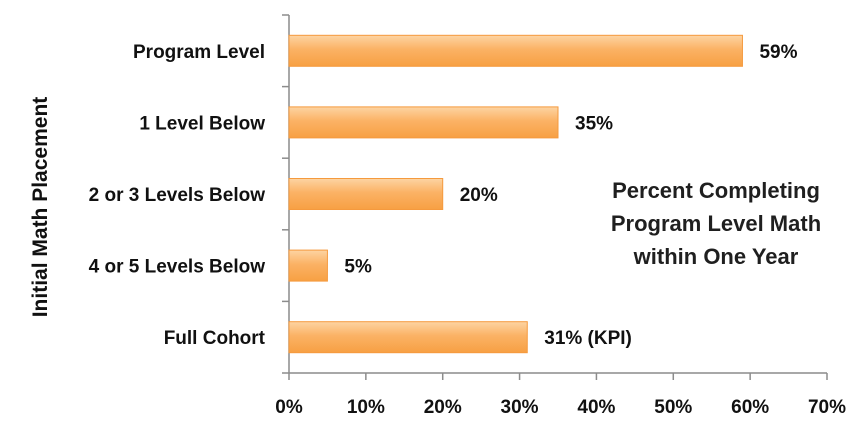 This screenshot has height=421, width=850. Describe the element at coordinates (778, 52) in the screenshot. I see `data-label: 59%` at that location.